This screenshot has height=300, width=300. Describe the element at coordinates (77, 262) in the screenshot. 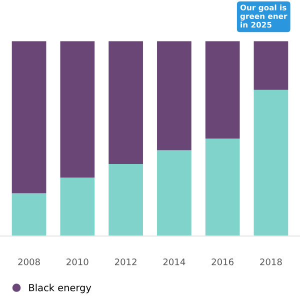

I see `x-tick-label: 2010` at that location.